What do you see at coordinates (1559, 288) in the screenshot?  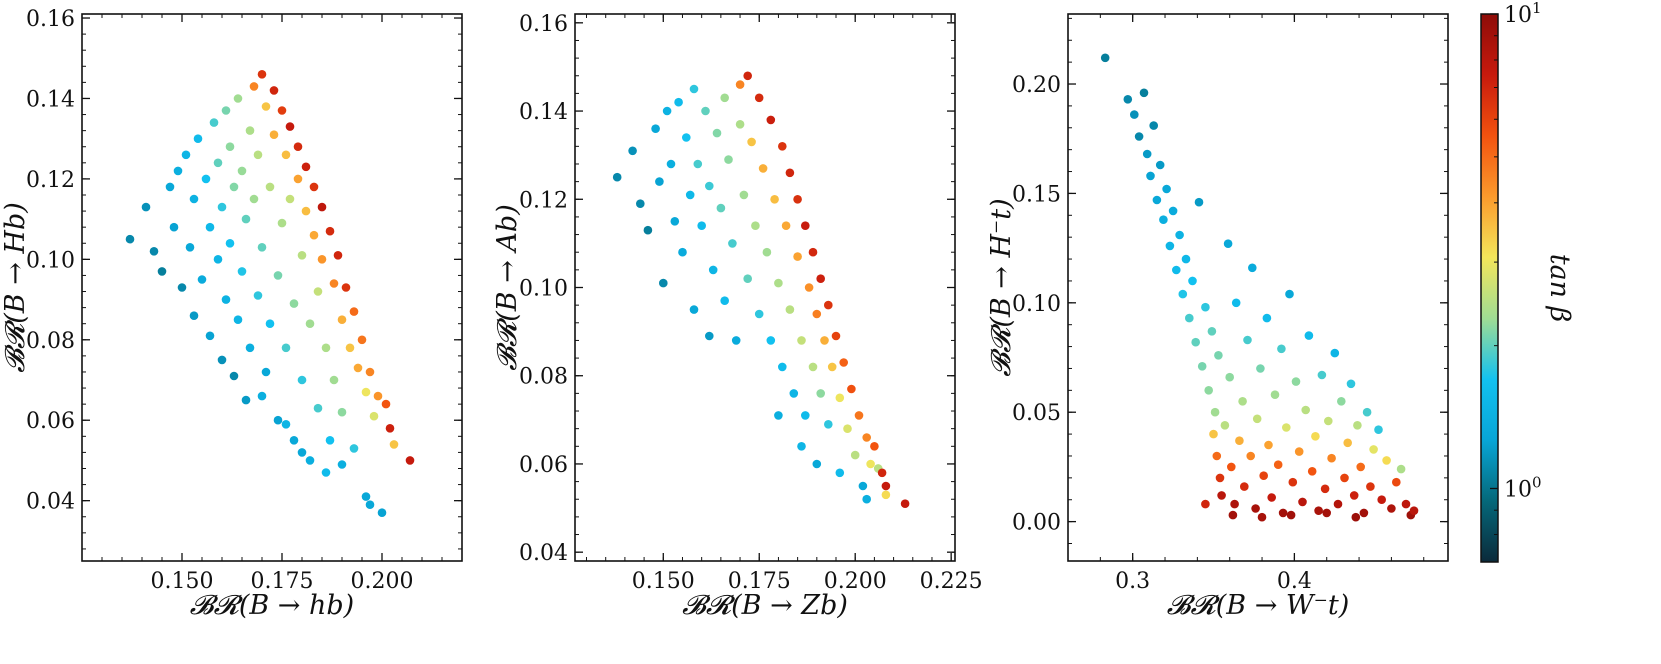 I see `colorbar-label: tan β` at bounding box center [1559, 288].